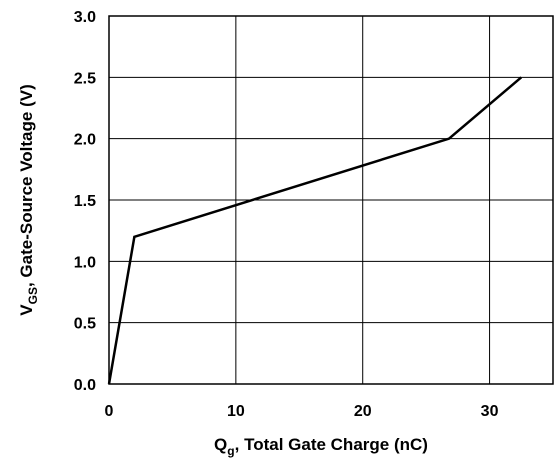 This screenshot has width=554, height=459. Describe the element at coordinates (236, 411) in the screenshot. I see `x-tick-label: 10` at that location.